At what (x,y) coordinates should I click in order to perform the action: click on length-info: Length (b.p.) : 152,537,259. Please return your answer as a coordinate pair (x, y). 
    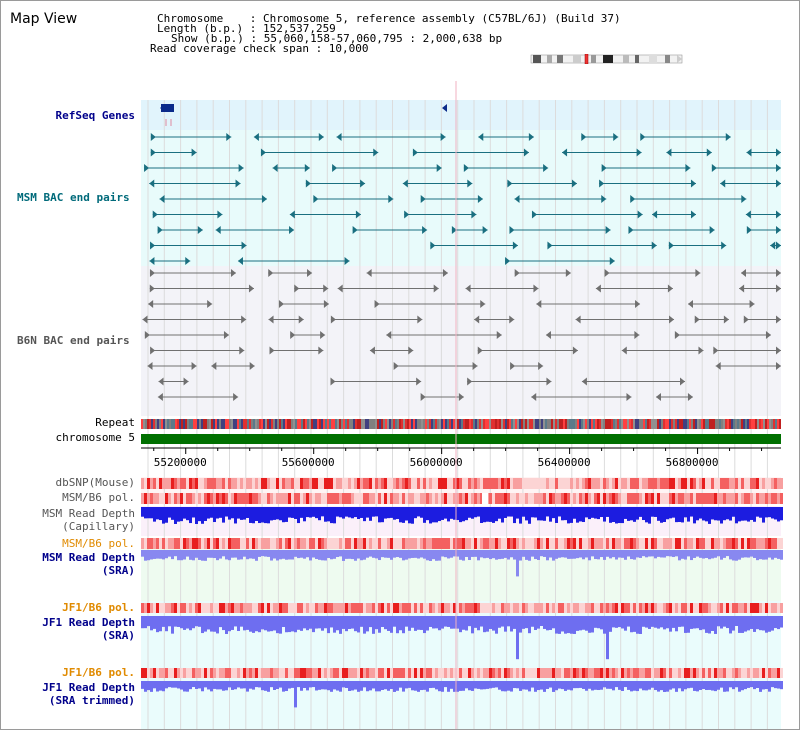
    Looking at the image, I should click on (246, 28).